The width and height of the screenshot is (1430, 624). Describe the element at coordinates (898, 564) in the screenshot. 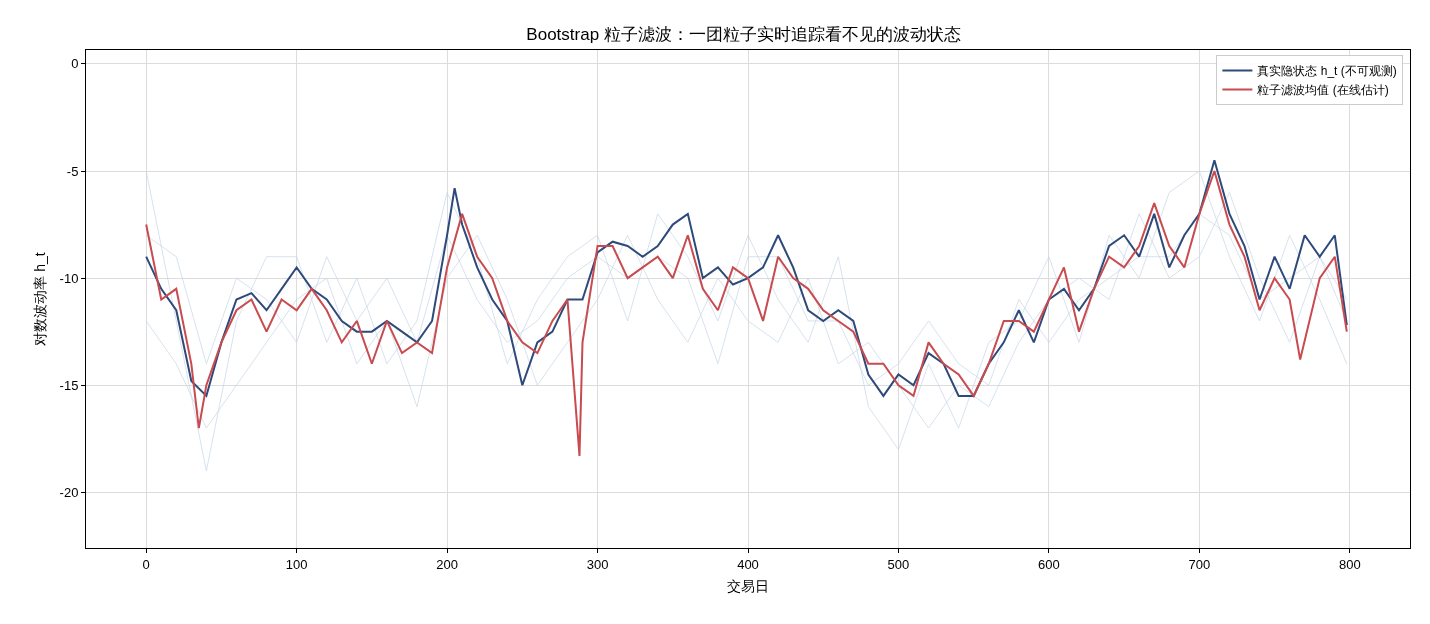

I see `x-tick-label: 500` at that location.